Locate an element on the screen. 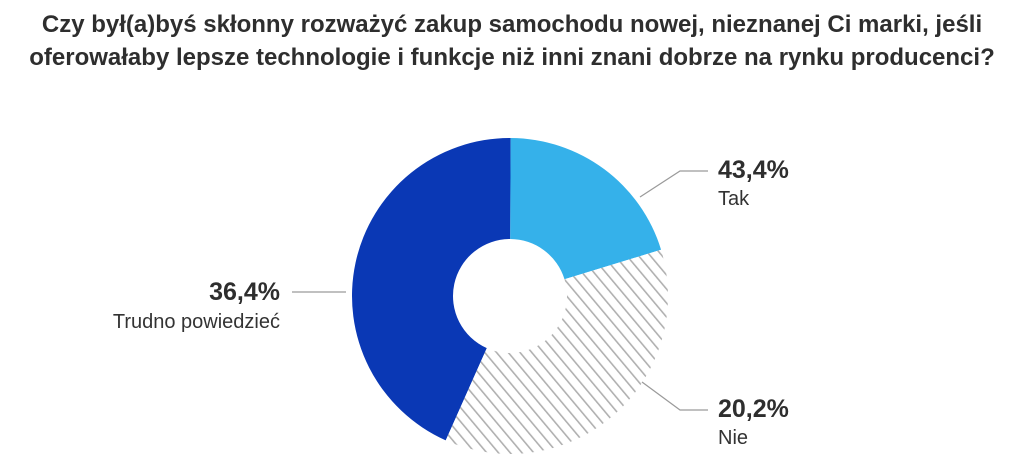 The width and height of the screenshot is (1024, 472). slice-tak is located at coordinates (431, 289).